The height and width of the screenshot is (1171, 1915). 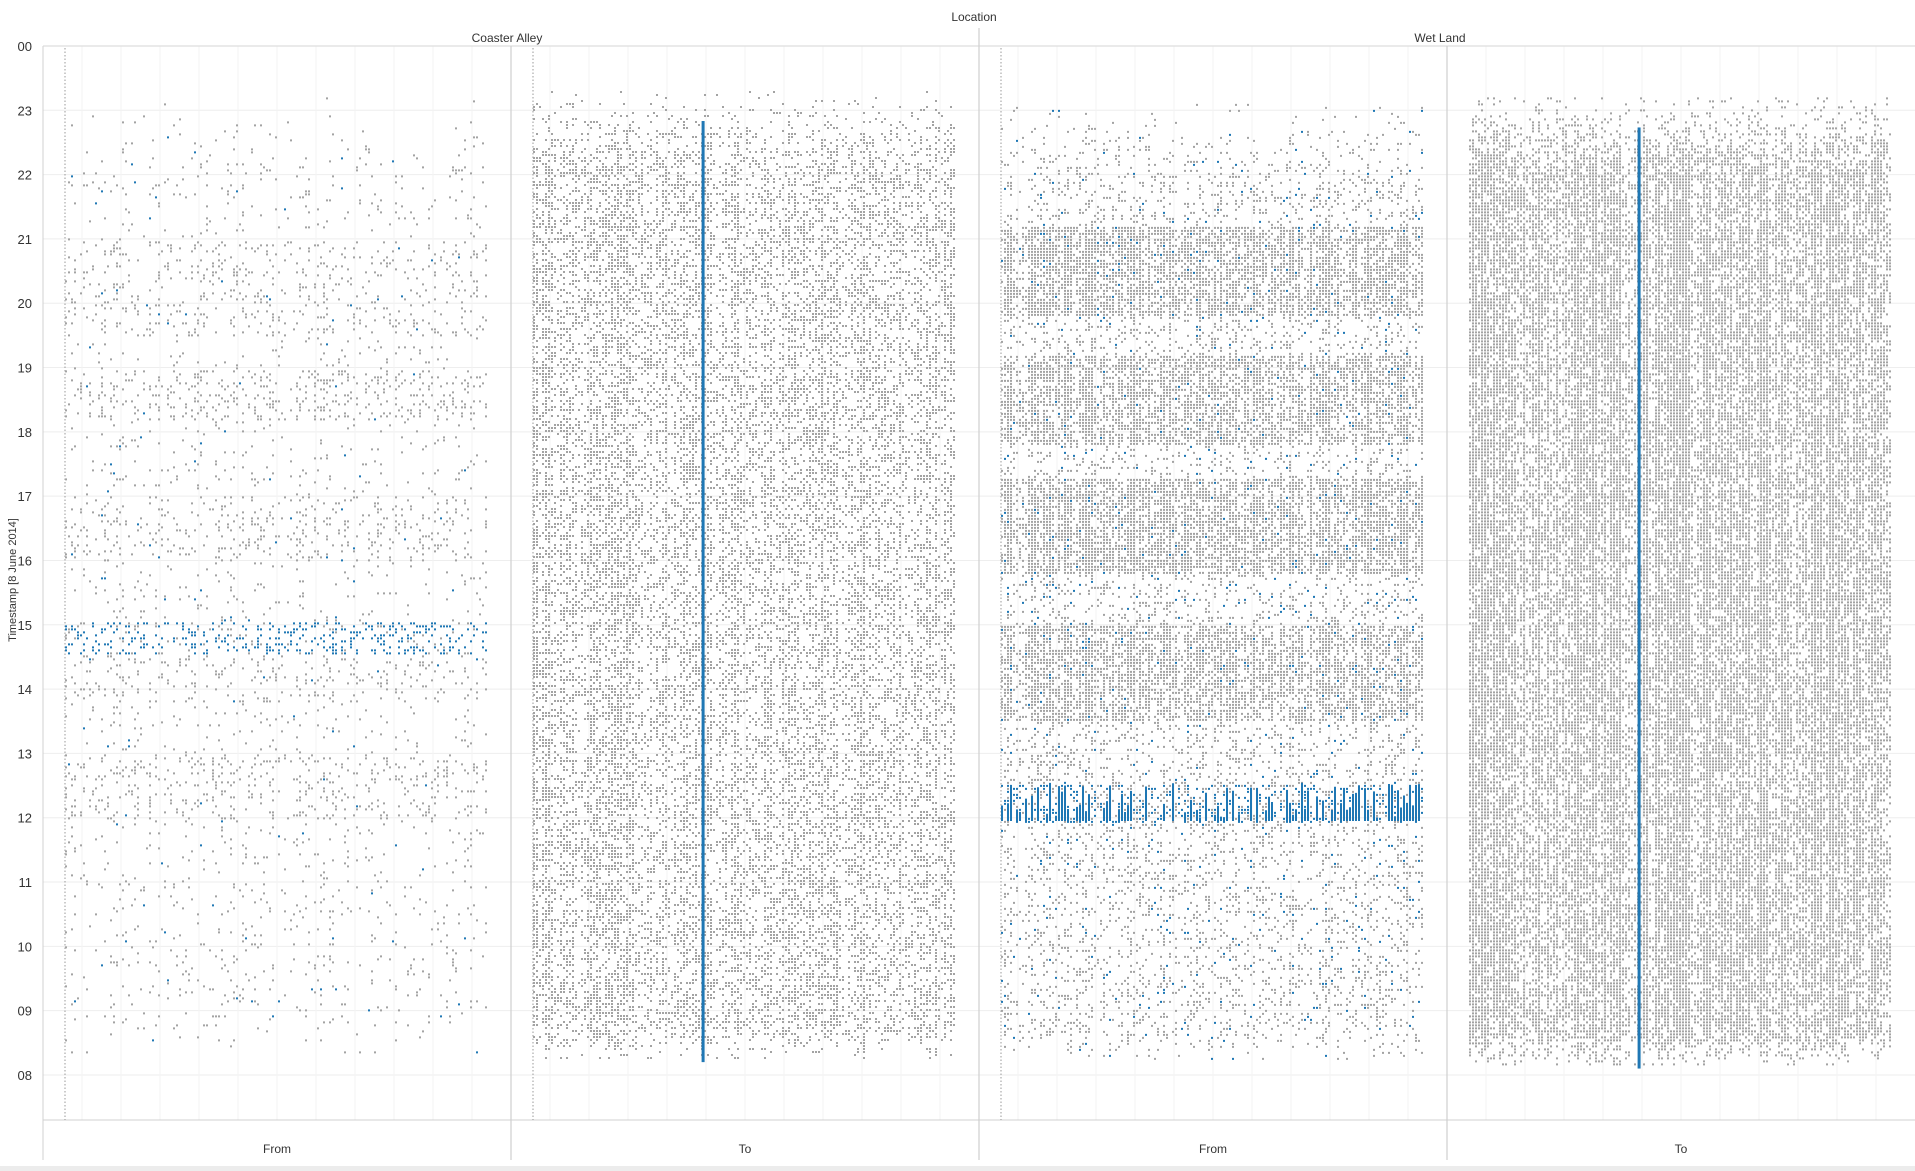 I want to click on y-tick-label: 16, so click(x=25, y=560).